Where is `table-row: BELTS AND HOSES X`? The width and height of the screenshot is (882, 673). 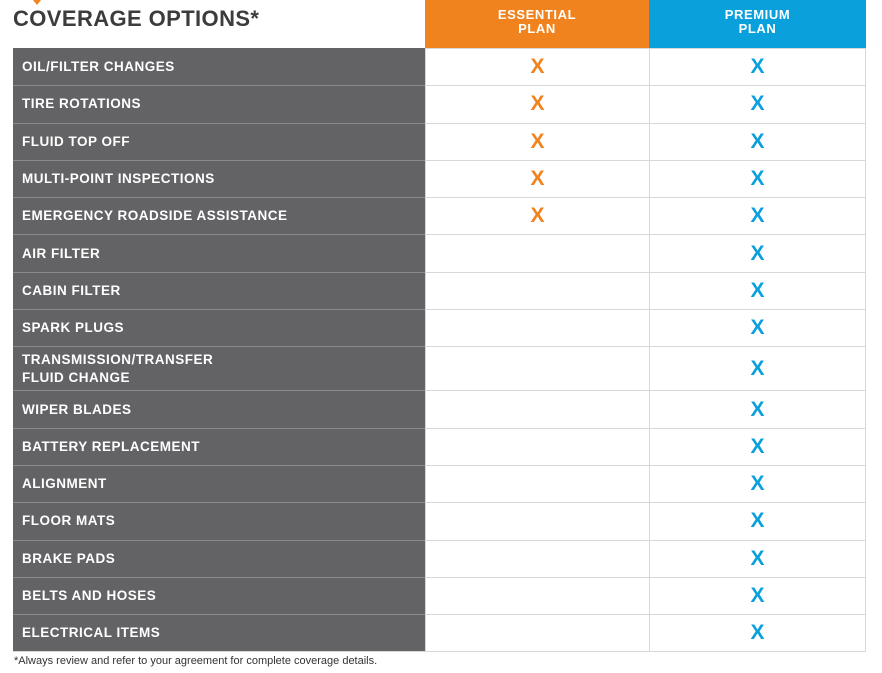
table-row: BELTS AND HOSES X is located at coordinates (439, 595).